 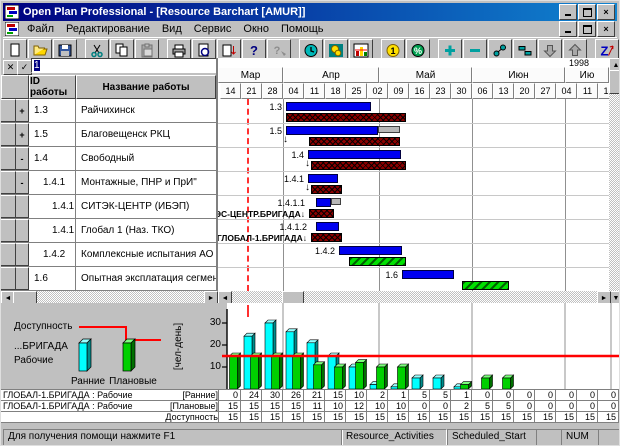 What do you see at coordinates (52, 134) in the screenshot?
I see `activity-id-cell: 1.5` at bounding box center [52, 134].